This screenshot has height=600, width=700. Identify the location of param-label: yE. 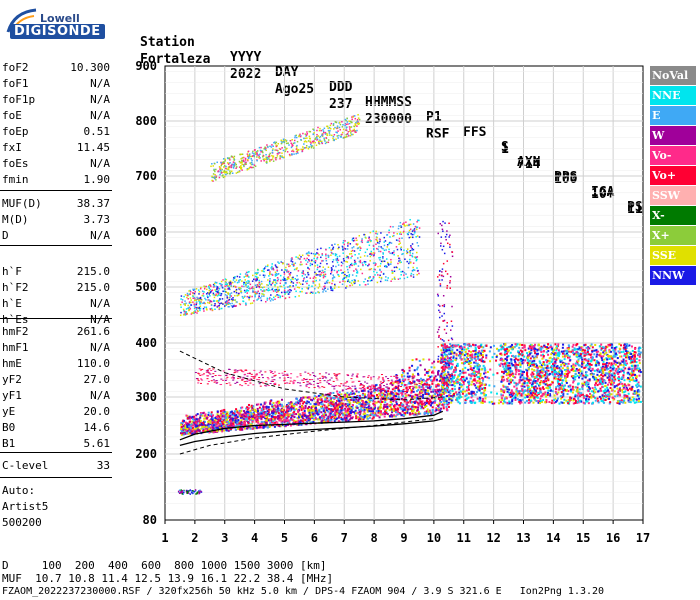
(9, 411).